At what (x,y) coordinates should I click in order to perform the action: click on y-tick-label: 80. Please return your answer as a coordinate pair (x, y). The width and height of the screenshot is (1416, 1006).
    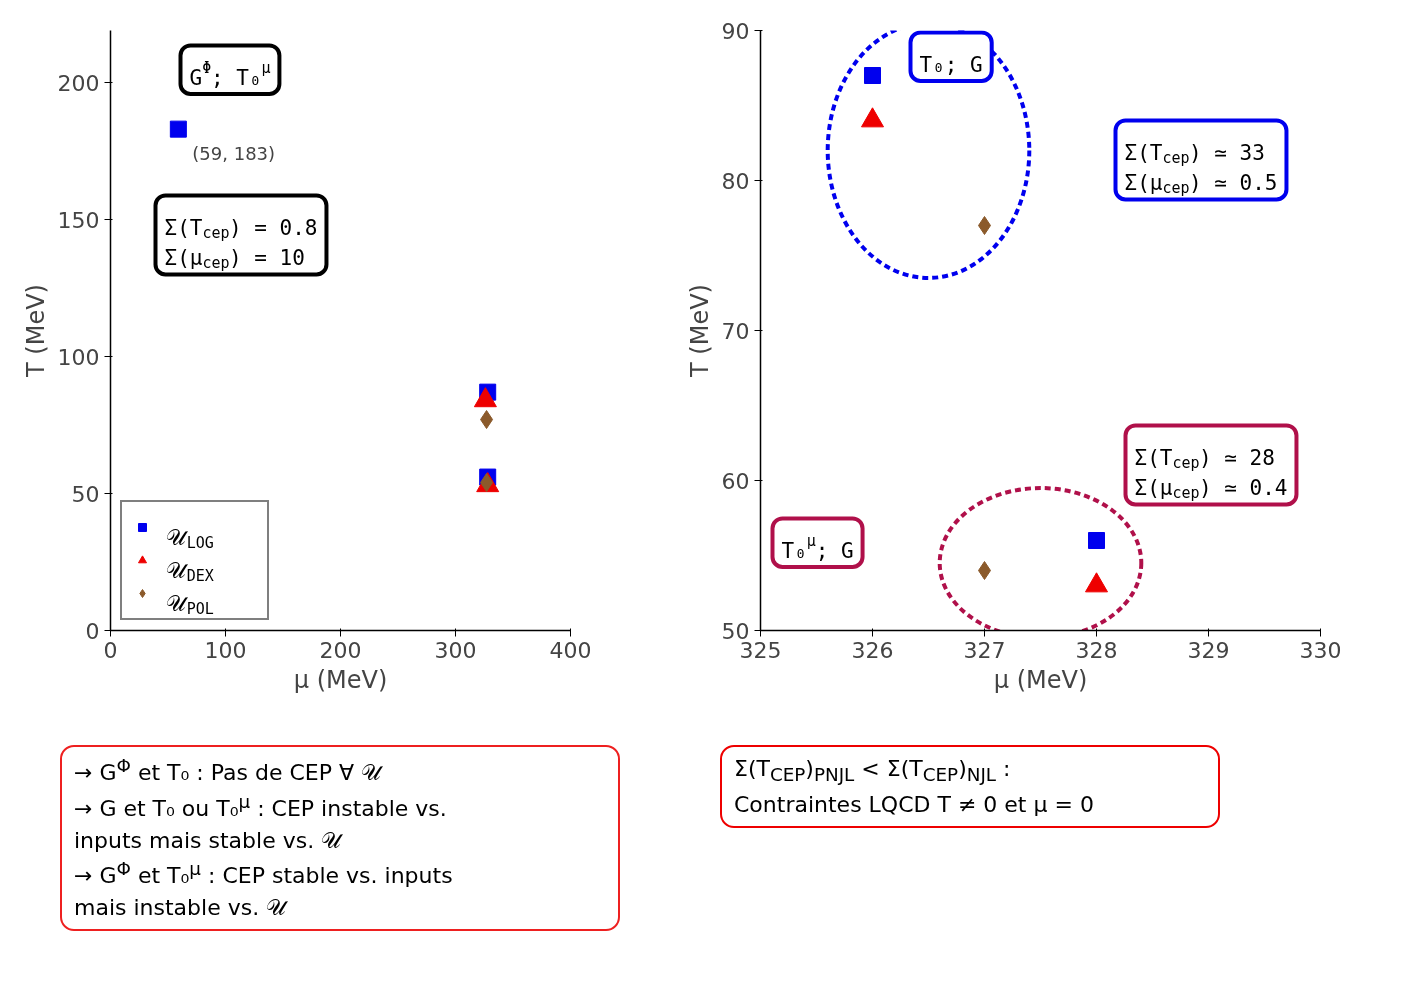
    Looking at the image, I should click on (735, 181).